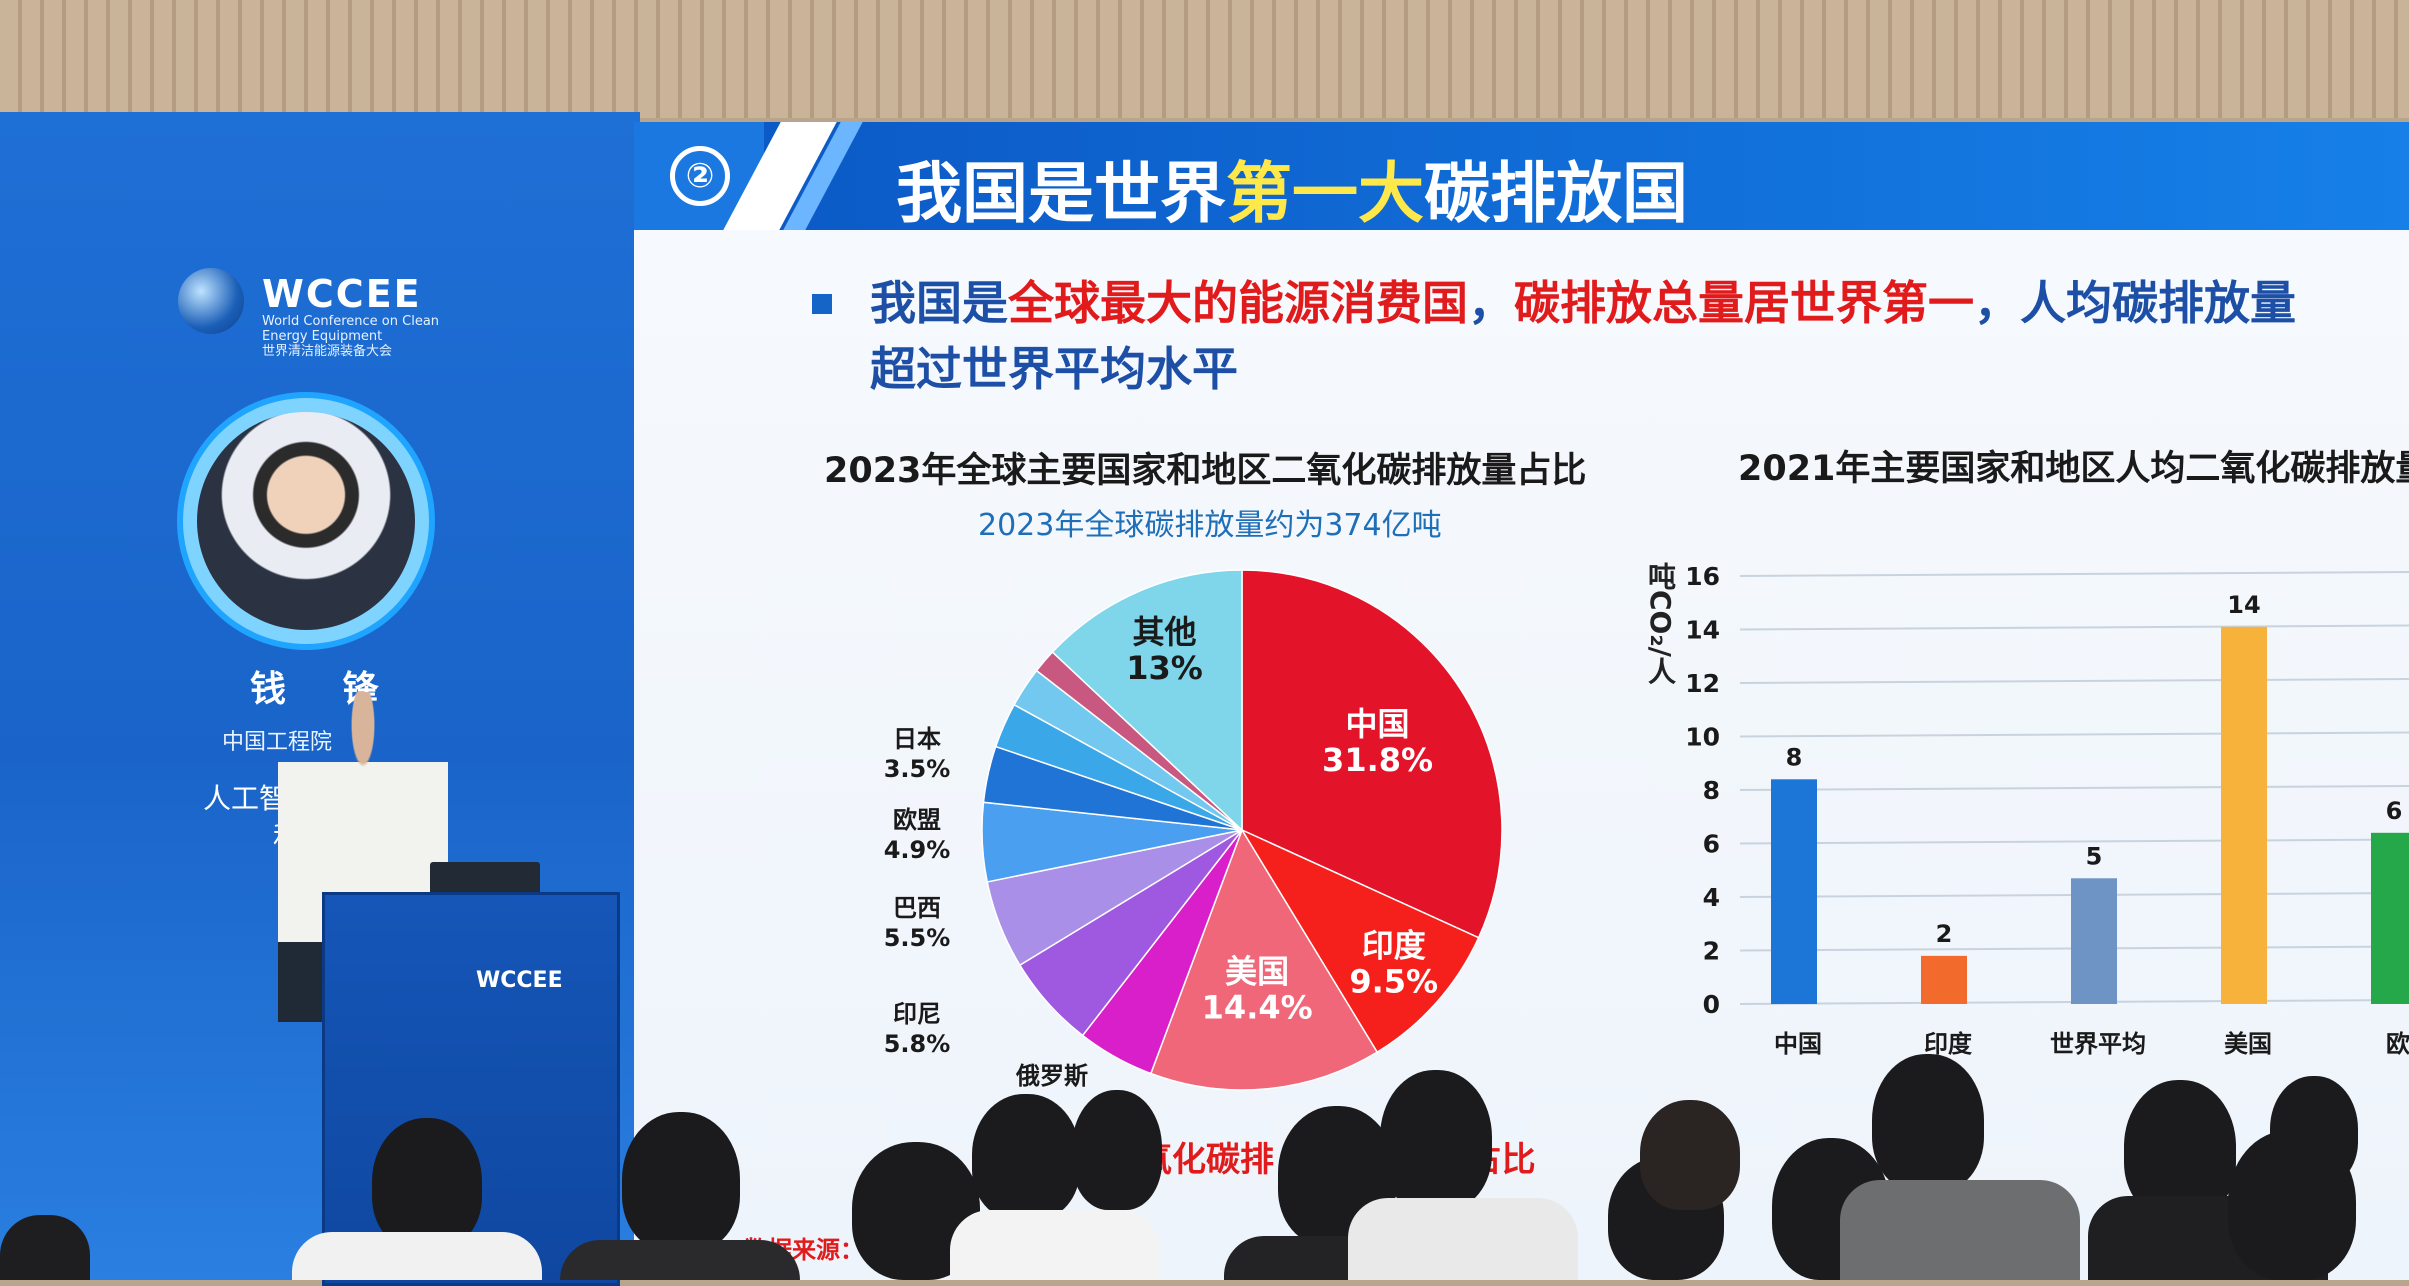 This screenshot has height=1286, width=2409. I want to click on bar-印度, so click(1944, 979).